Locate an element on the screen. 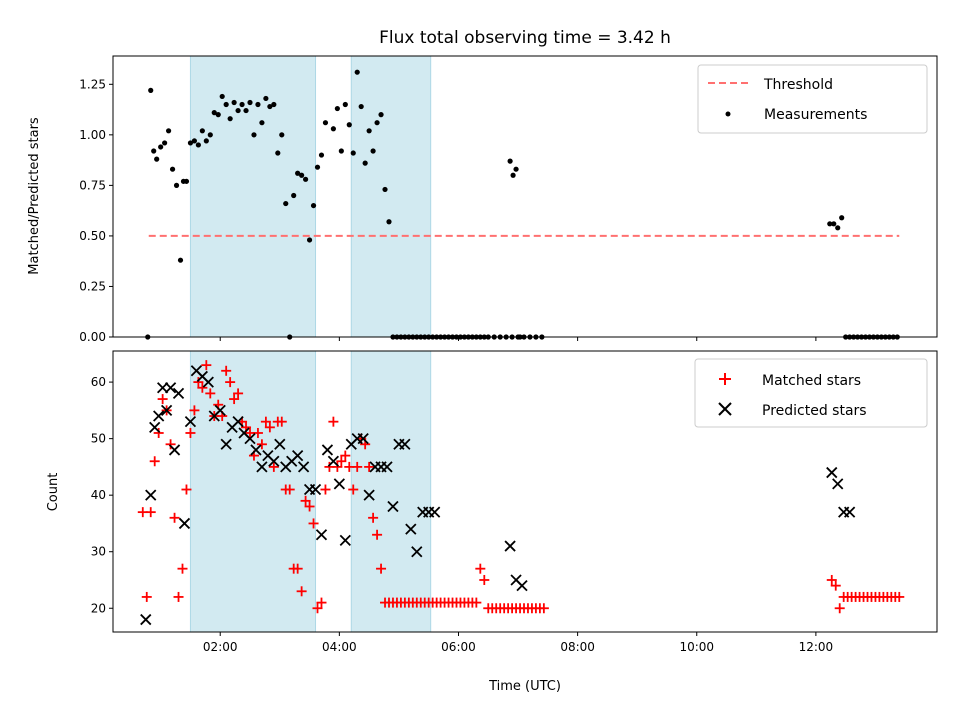 The image size is (960, 720). bottom-y-axis-label: Count is located at coordinates (53, 492).